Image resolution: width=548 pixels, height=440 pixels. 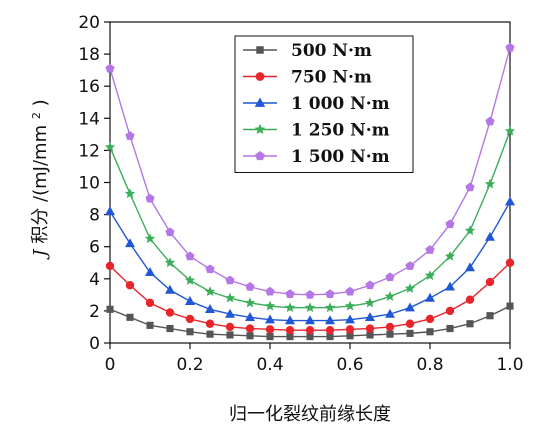 What do you see at coordinates (189, 365) in the screenshot?
I see `x-tick-label: 0.2` at bounding box center [189, 365].